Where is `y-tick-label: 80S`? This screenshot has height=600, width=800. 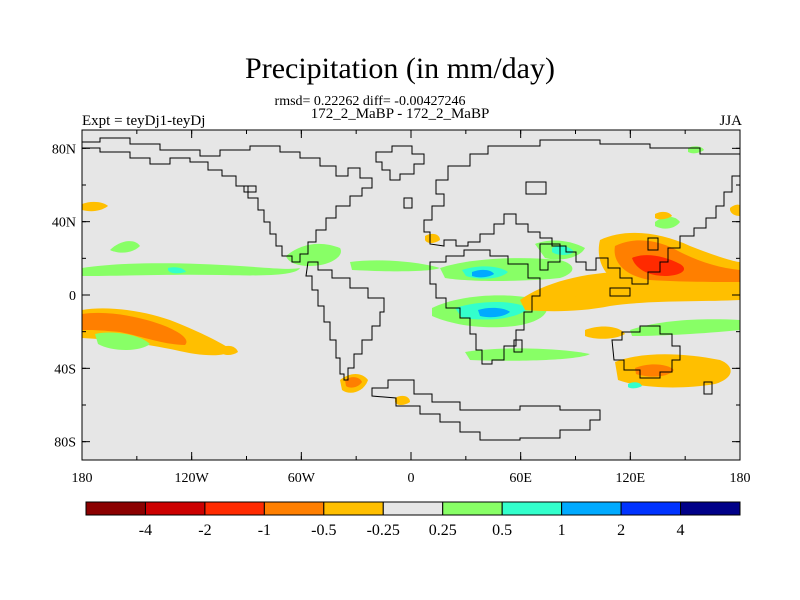
y-tick-label: 80S is located at coordinates (65, 443).